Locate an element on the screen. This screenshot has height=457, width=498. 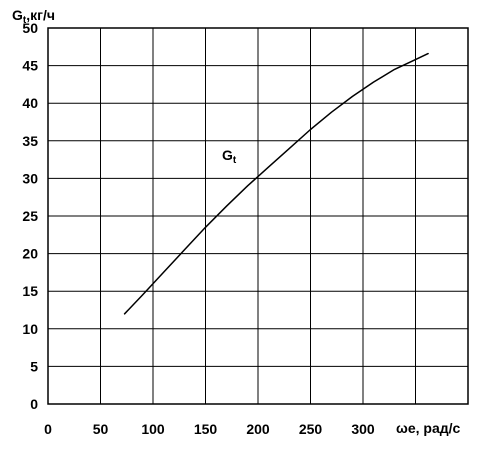
x-tick-label: 50 is located at coordinates (101, 429).